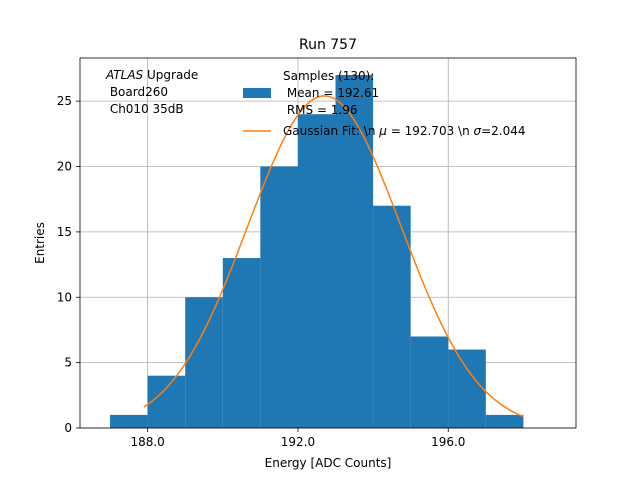 The height and width of the screenshot is (480, 640). What do you see at coordinates (257, 93) in the screenshot?
I see `legend-samples-swatch` at bounding box center [257, 93].